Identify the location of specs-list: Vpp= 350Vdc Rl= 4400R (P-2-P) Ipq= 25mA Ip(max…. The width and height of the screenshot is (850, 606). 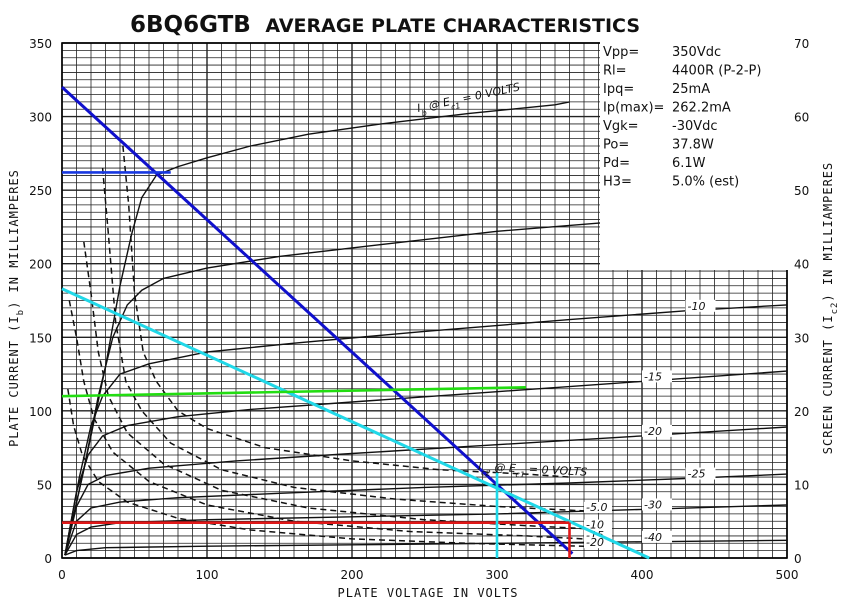
(682, 117).